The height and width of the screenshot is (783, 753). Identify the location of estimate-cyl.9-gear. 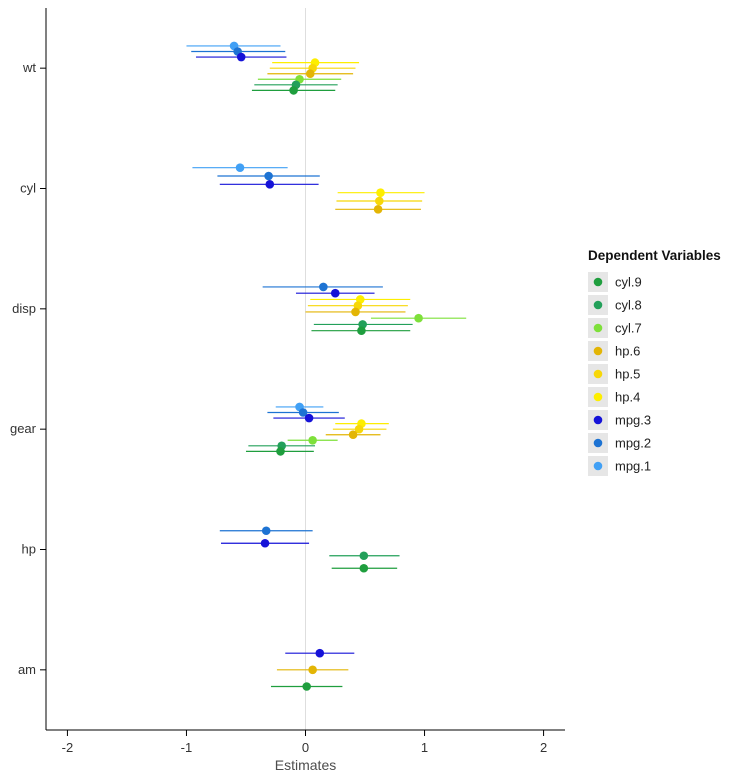
(279, 451).